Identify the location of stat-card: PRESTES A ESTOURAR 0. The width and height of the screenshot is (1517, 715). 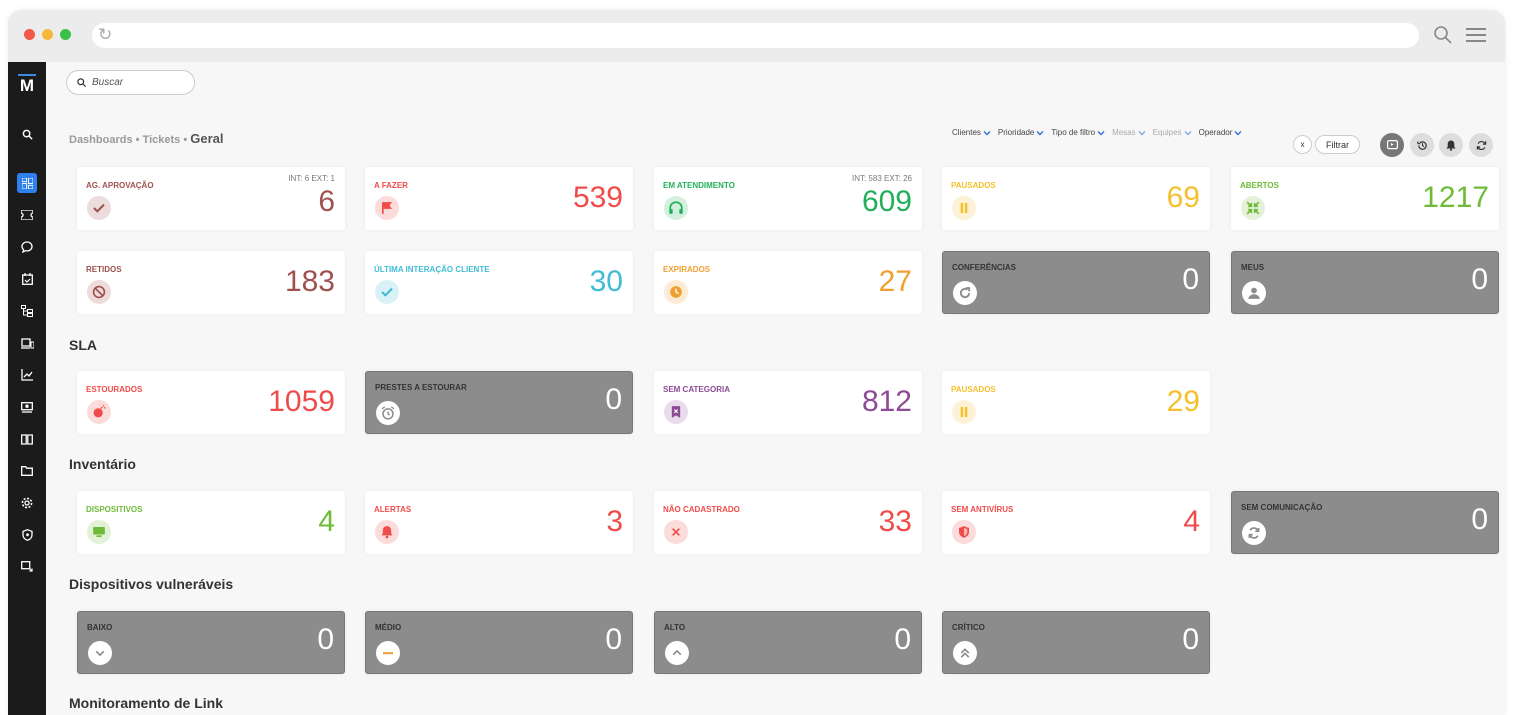
(499, 402).